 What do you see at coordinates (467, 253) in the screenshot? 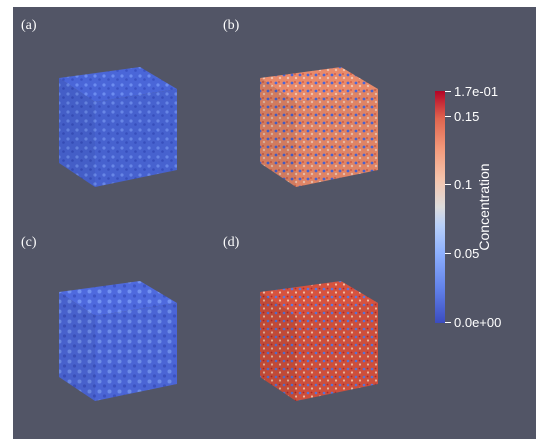
I see `colorbar-tick-label: 0.05` at bounding box center [467, 253].